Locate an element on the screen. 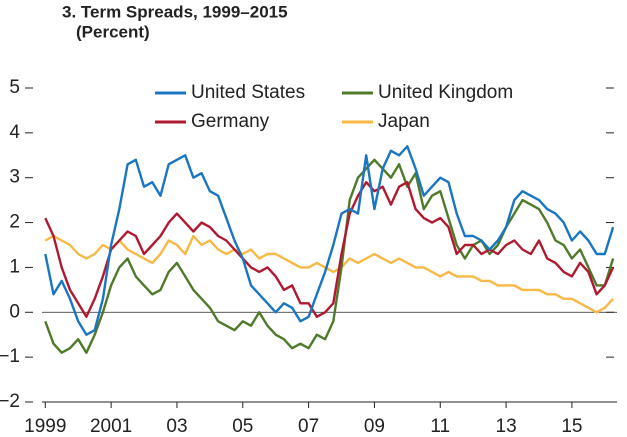  legend-label: United Kingdom is located at coordinates (445, 92).